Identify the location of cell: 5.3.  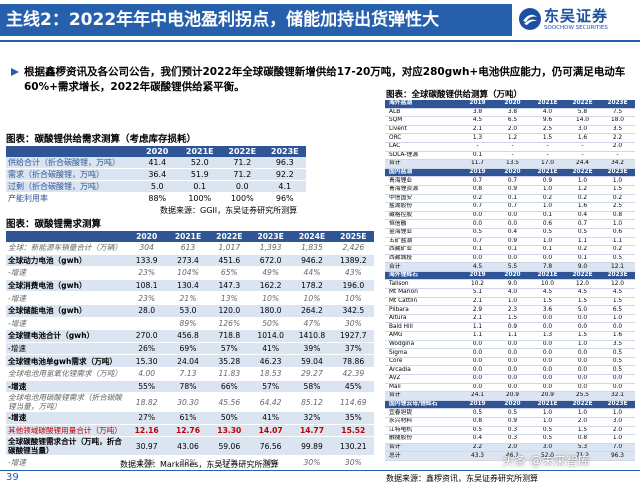
(582, 448).